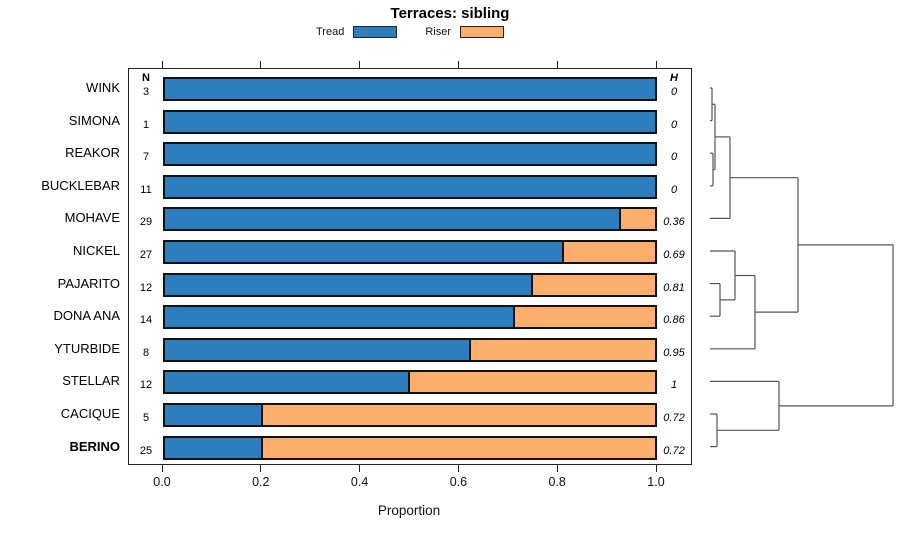 This screenshot has width=900, height=540. I want to click on tread-segment-stellar, so click(287, 382).